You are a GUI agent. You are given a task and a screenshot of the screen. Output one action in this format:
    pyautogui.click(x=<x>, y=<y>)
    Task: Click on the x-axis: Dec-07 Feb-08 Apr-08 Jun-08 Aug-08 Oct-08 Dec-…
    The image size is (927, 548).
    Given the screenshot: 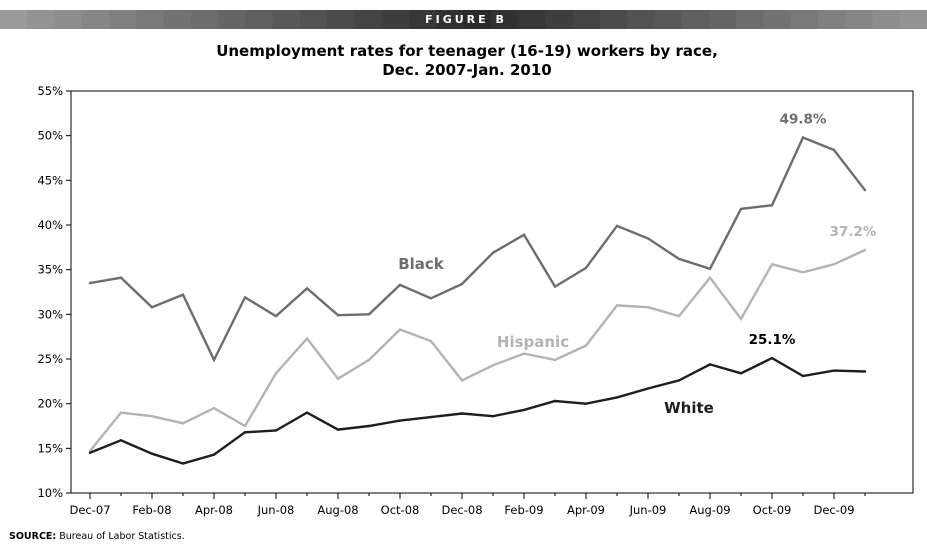 What is the action you would take?
    pyautogui.click(x=467, y=505)
    